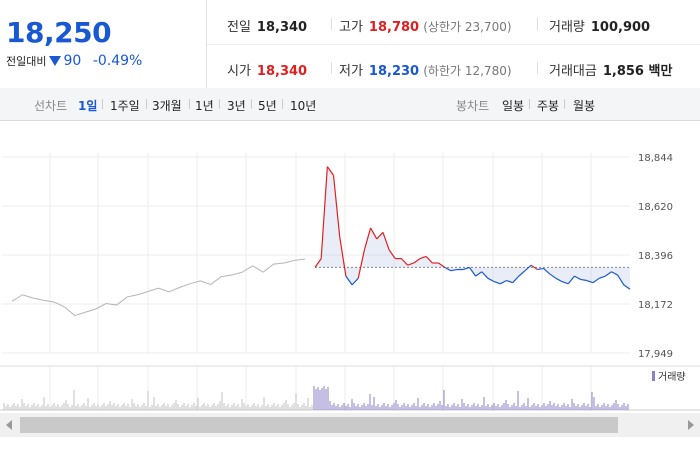 This screenshot has height=450, width=700. I want to click on change-amount: 90, so click(72, 61).